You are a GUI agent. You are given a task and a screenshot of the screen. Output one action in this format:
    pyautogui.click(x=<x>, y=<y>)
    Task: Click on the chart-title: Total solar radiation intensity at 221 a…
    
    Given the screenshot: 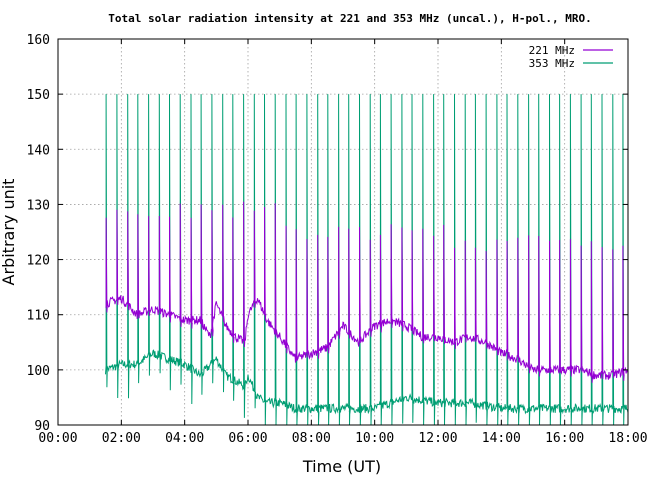 What is the action you would take?
    pyautogui.click(x=349, y=18)
    